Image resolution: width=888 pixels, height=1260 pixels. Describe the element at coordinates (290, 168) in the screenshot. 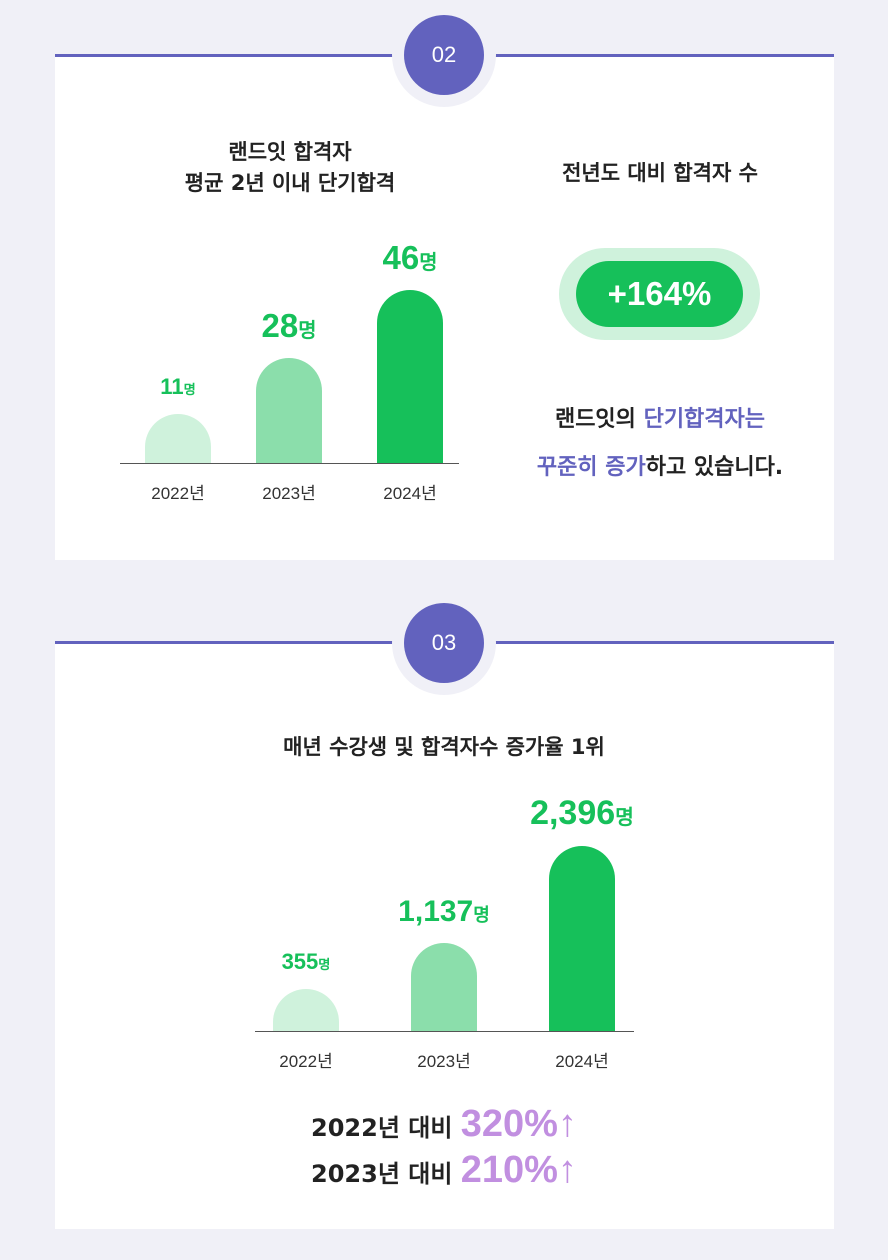

I see `chart-title: 랜드잇 합격자 평균 2년 이내 단기합격` at that location.